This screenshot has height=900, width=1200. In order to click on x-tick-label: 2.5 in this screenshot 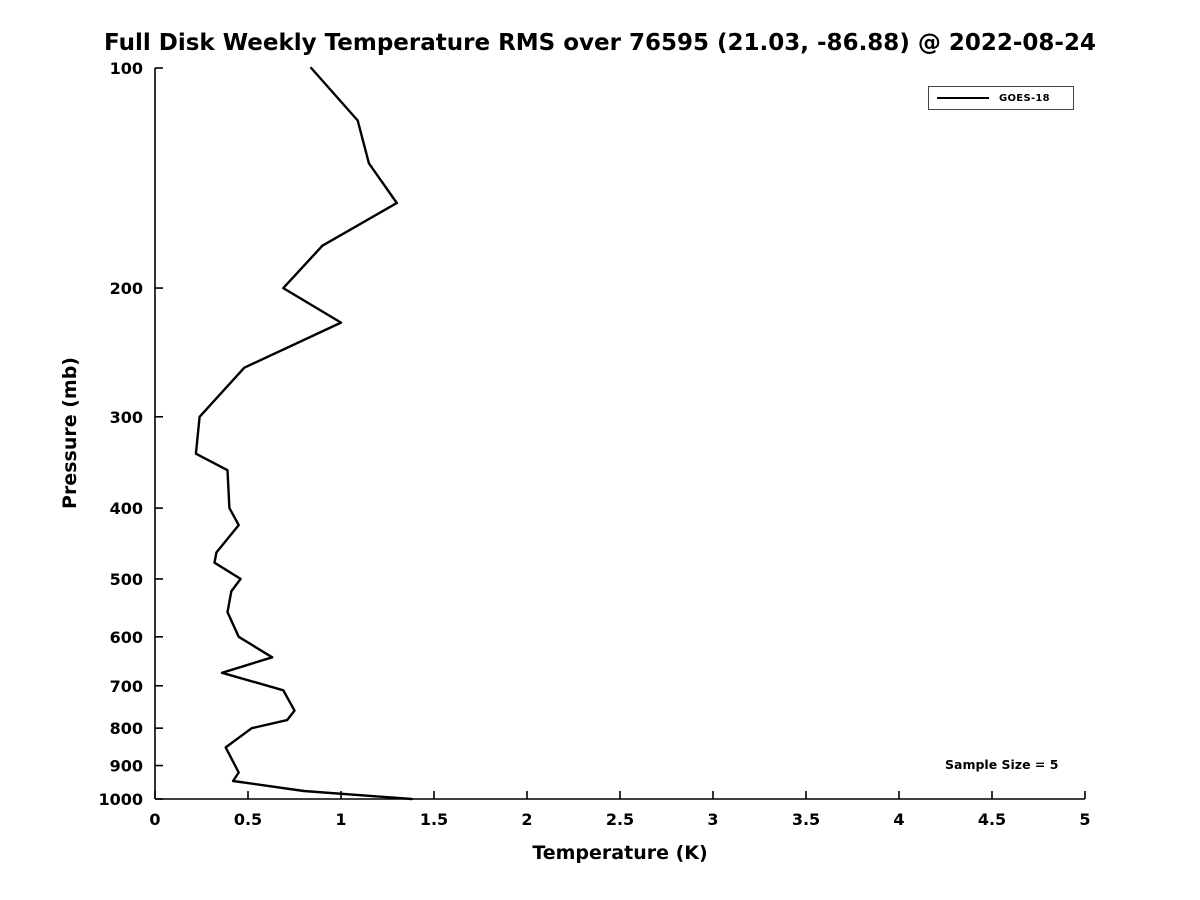, I will do `click(620, 819)`.